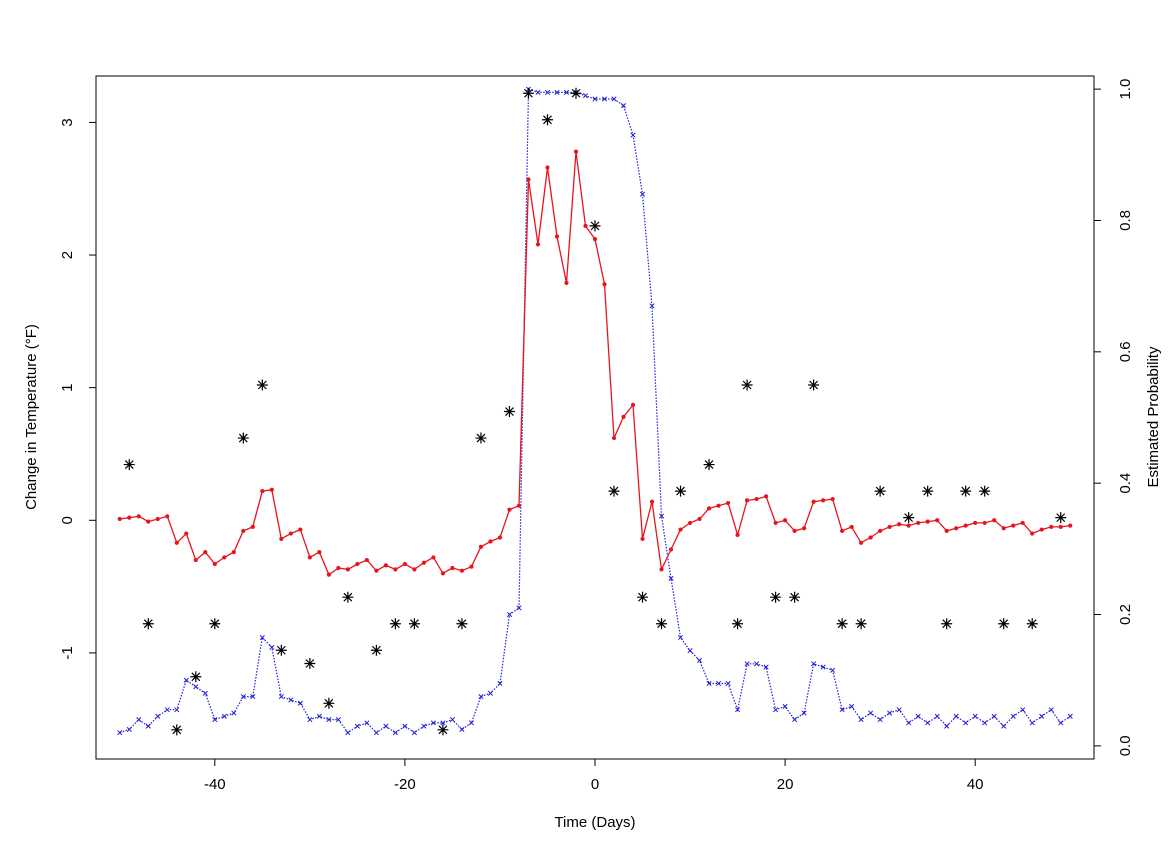  What do you see at coordinates (975, 784) in the screenshot?
I see `x-tick-label: 40` at bounding box center [975, 784].